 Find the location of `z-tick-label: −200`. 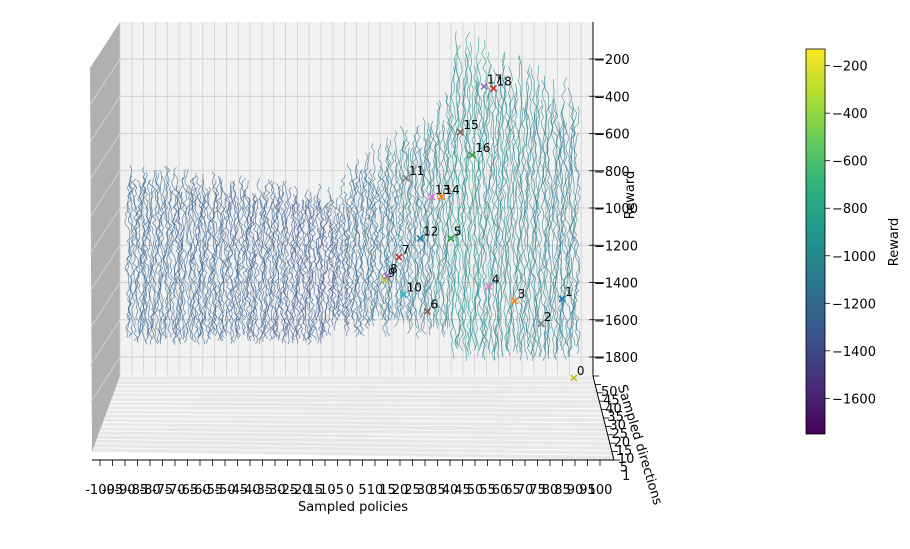

z-tick-label: −200 is located at coordinates (612, 60).